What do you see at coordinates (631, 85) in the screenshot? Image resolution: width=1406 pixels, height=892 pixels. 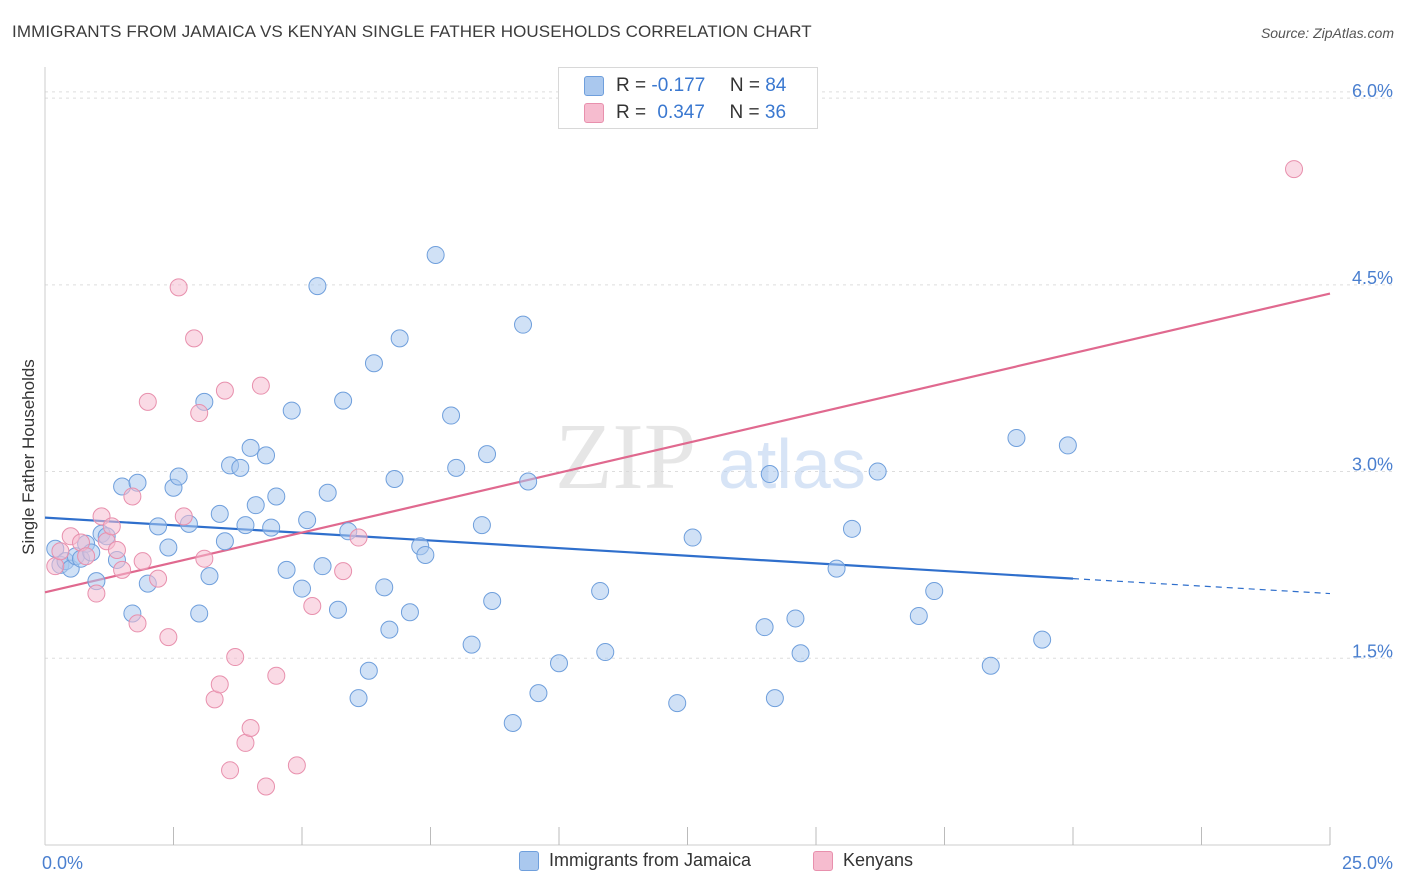 I see `r-label: R =` at bounding box center [631, 85].